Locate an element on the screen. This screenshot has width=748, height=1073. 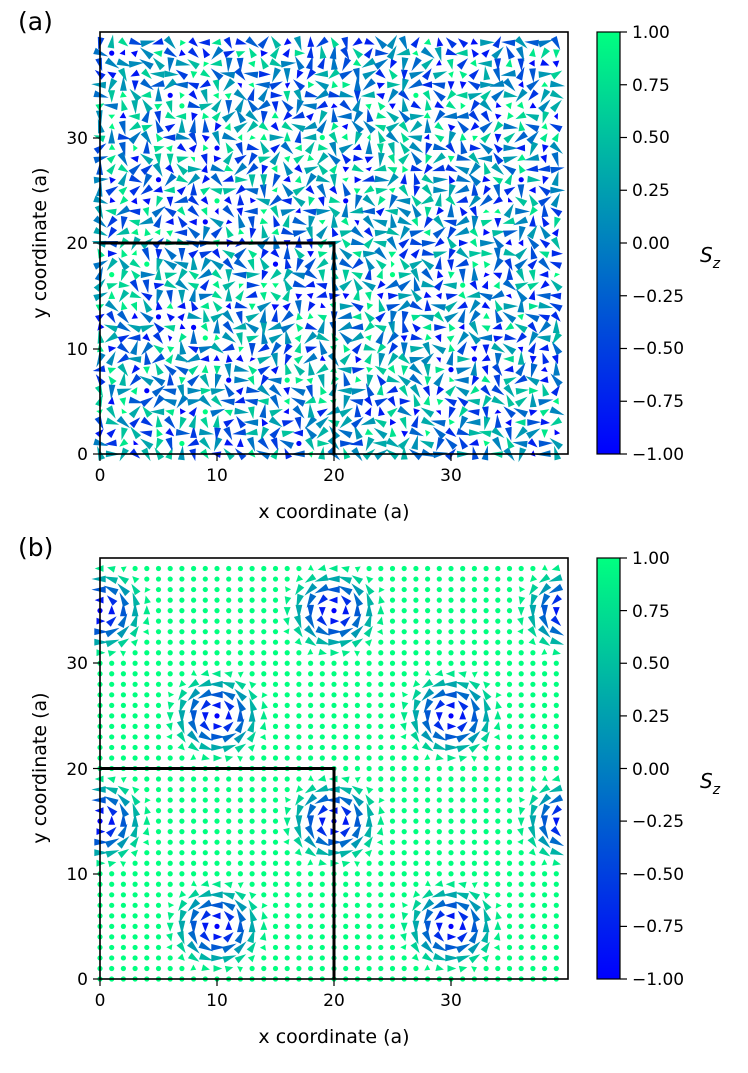
panel-b-colorbar-tick: 1.00 is located at coordinates (651, 559).